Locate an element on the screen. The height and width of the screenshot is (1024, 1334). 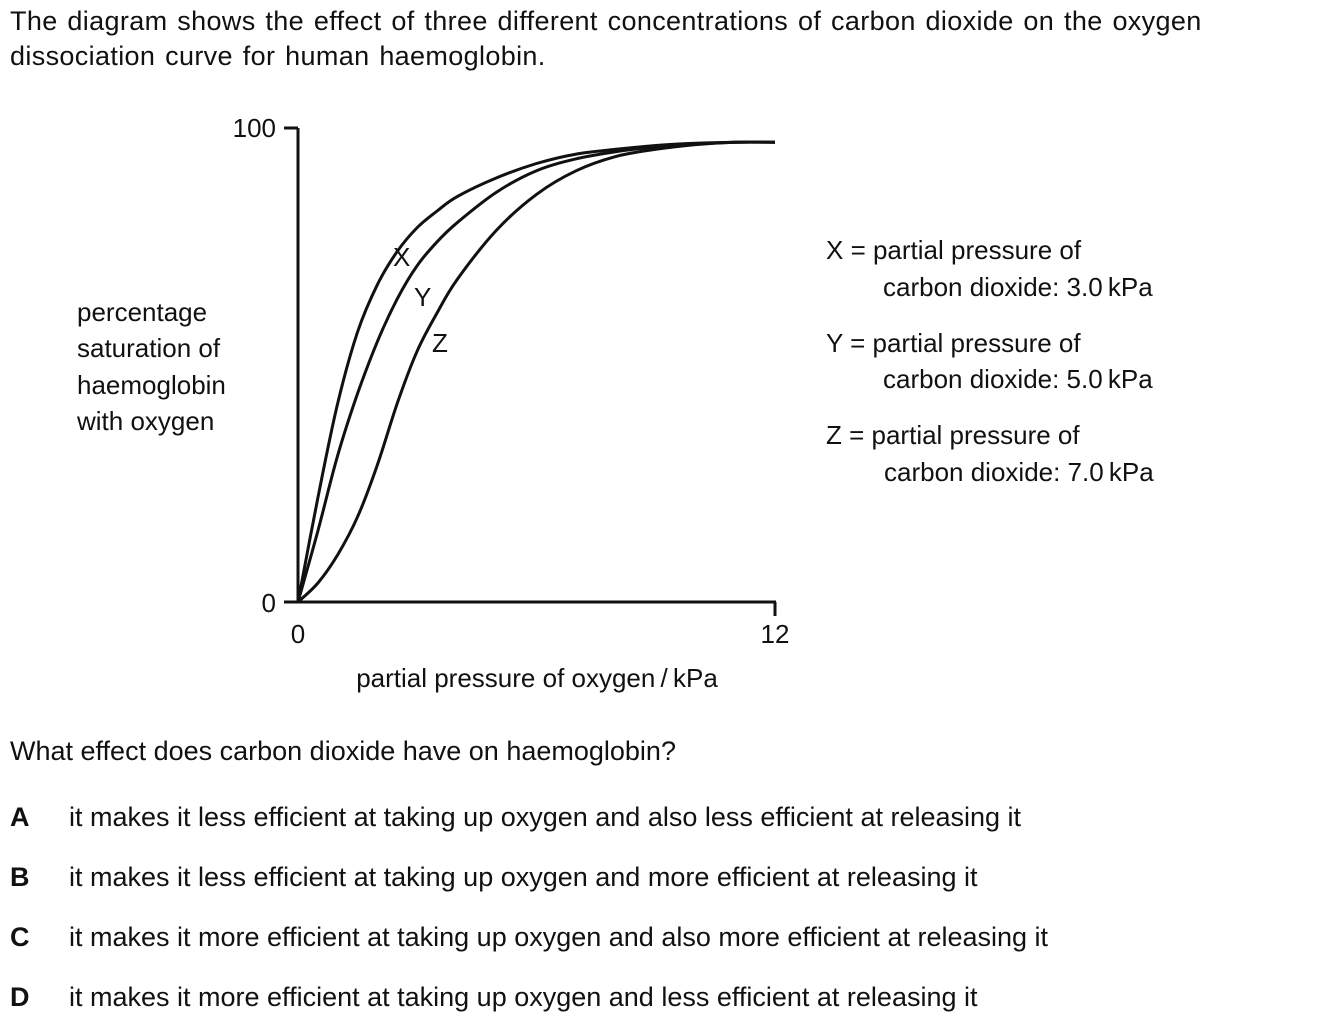
option-letter: A is located at coordinates (20, 817).